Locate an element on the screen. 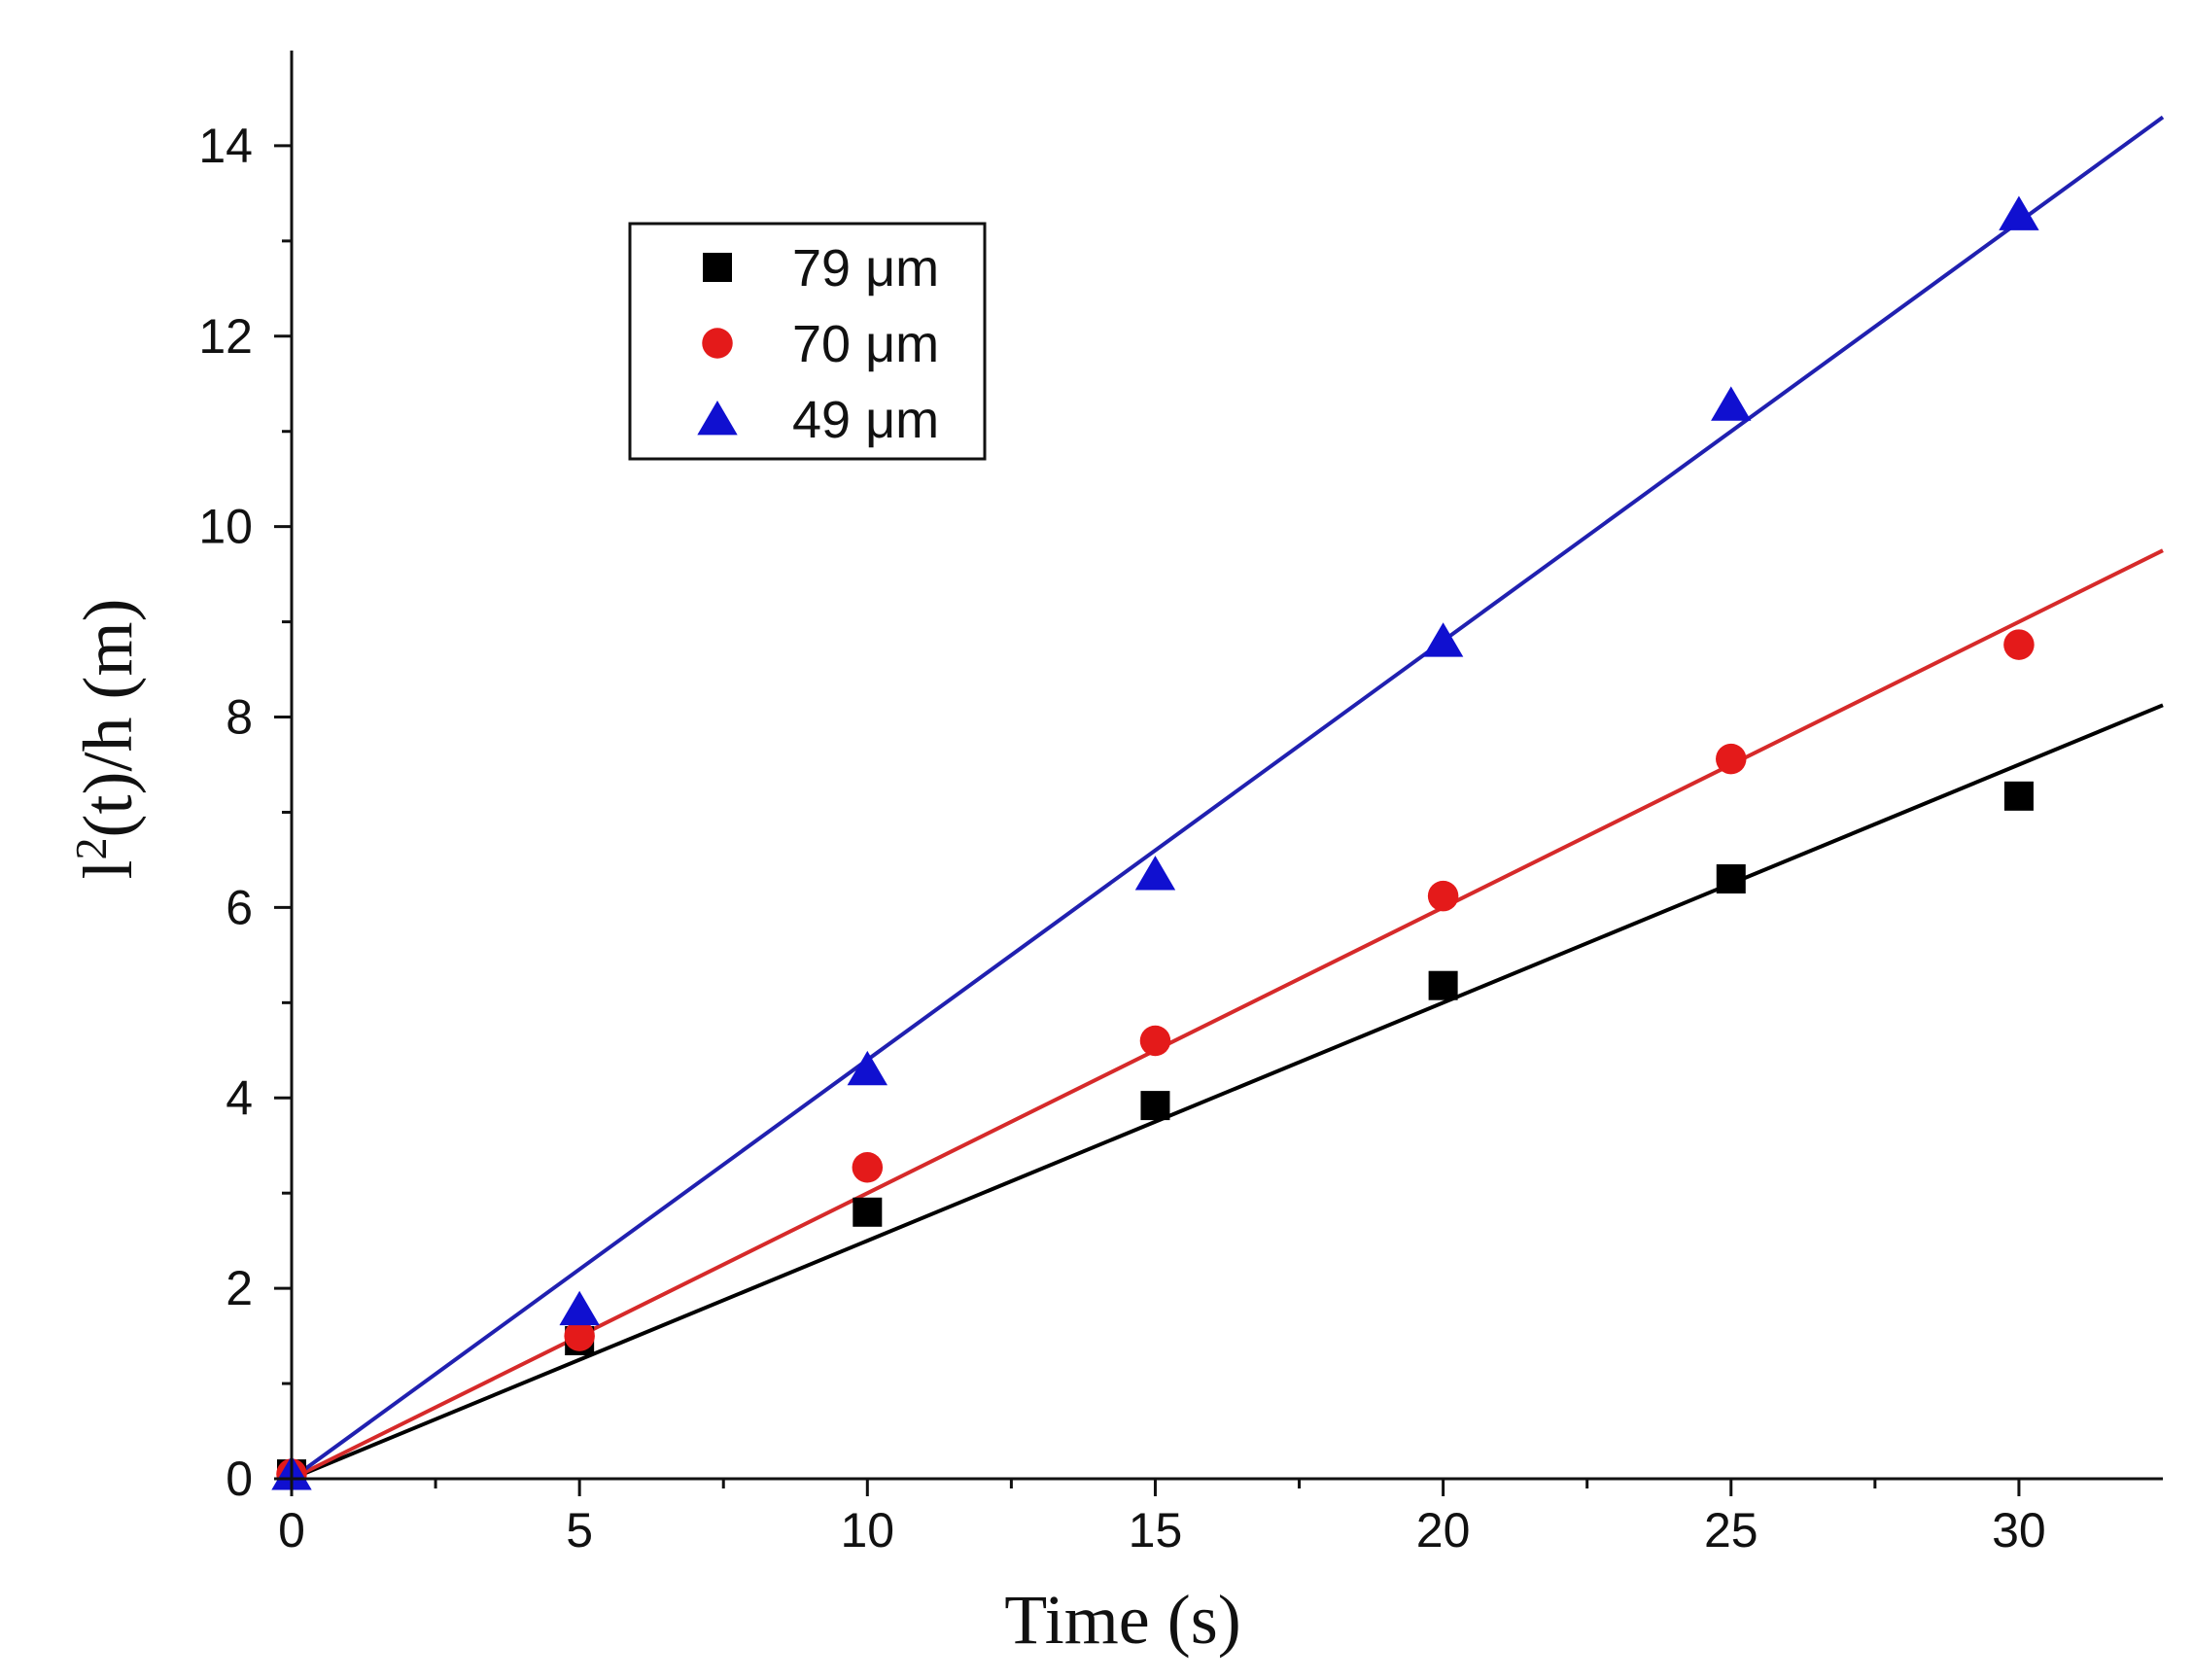 The image size is (2193, 1680). y-axis-title-sup: 2 is located at coordinates (91, 848).